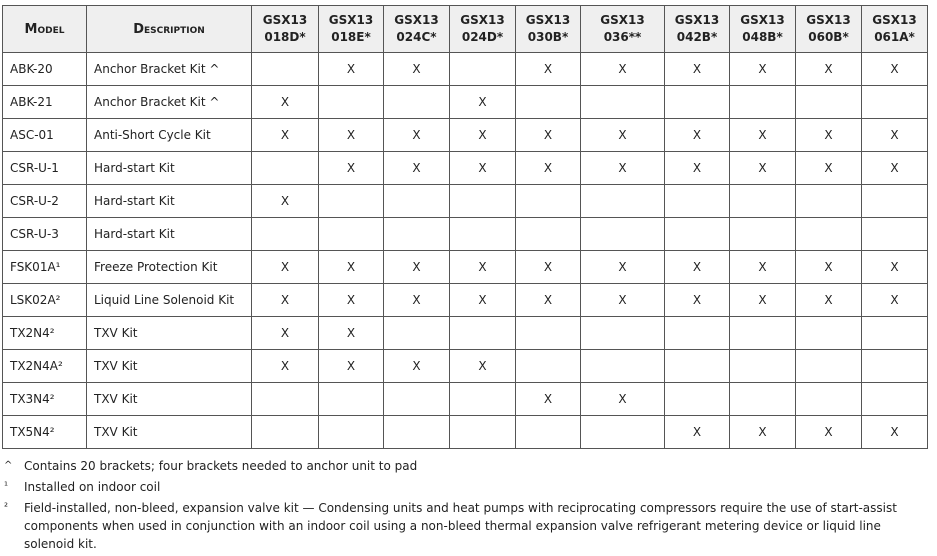  What do you see at coordinates (44, 69) in the screenshot?
I see `model-cell: ABK-20` at bounding box center [44, 69].